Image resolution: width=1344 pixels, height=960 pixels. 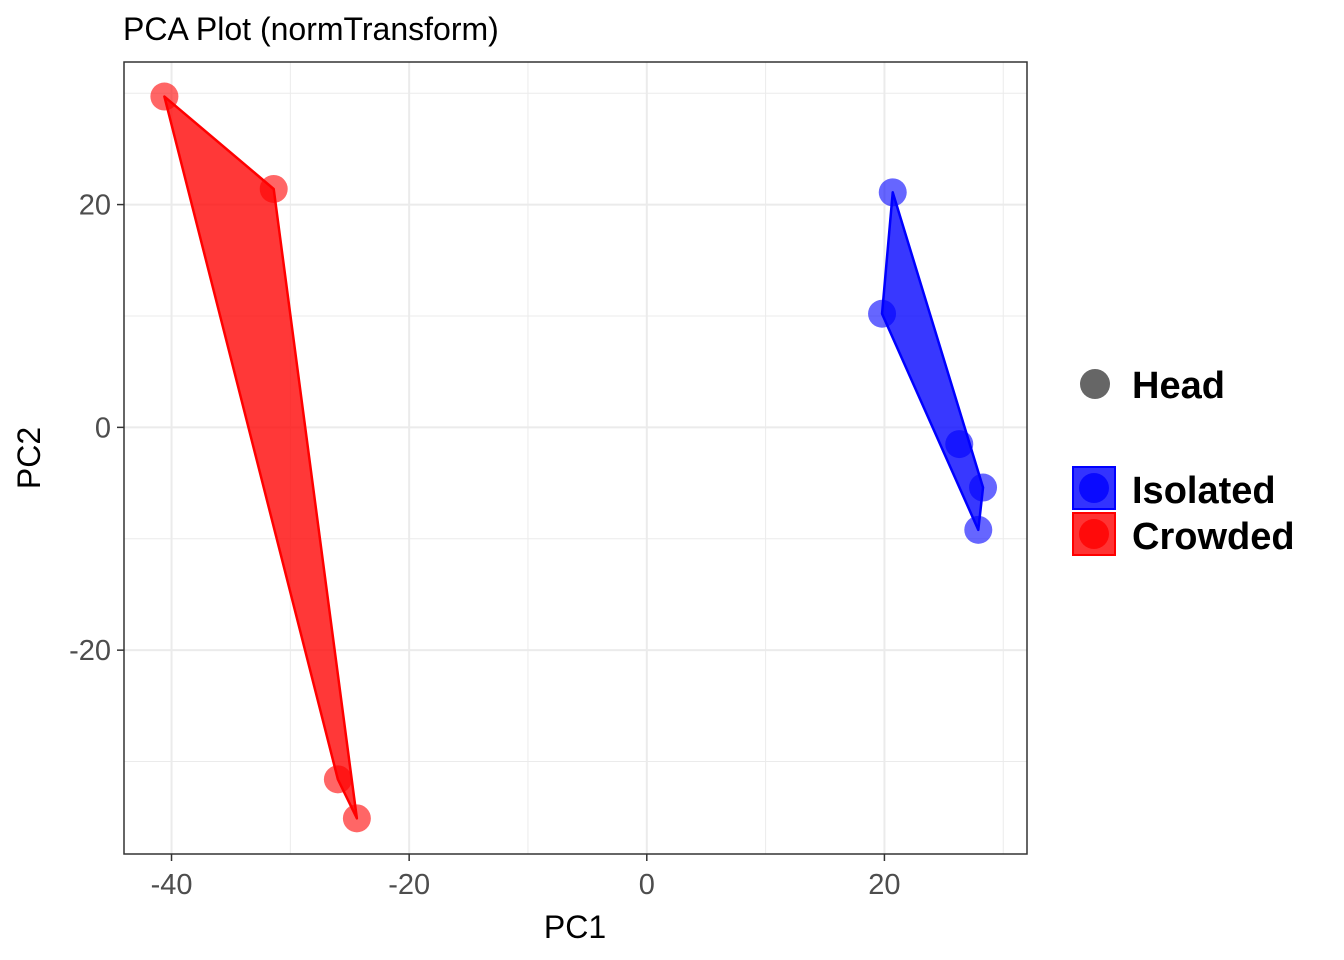 I want to click on legend: Head Isolated Crowded, so click(x=1183, y=461).